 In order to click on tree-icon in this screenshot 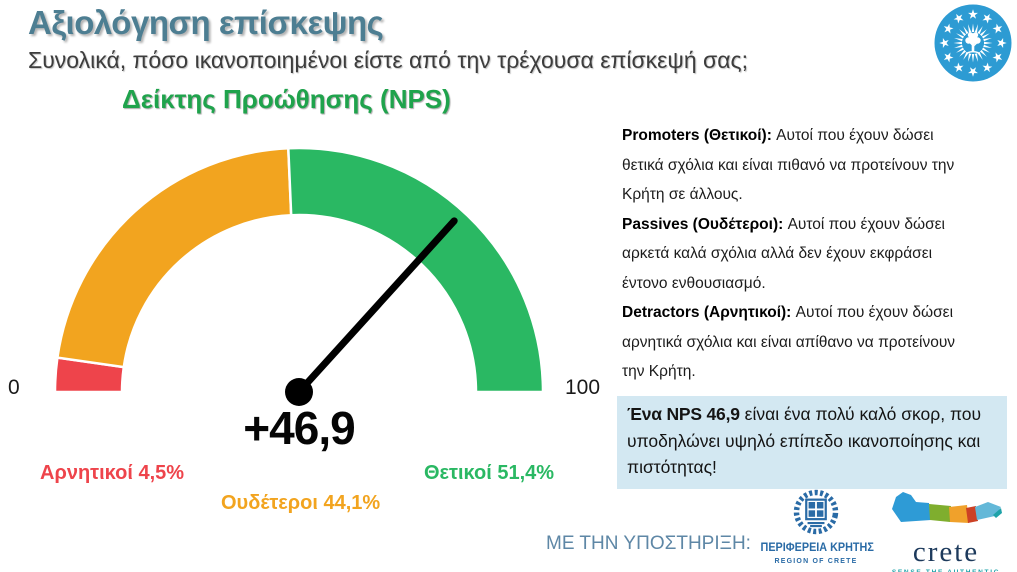, I will do `click(973, 43)`.